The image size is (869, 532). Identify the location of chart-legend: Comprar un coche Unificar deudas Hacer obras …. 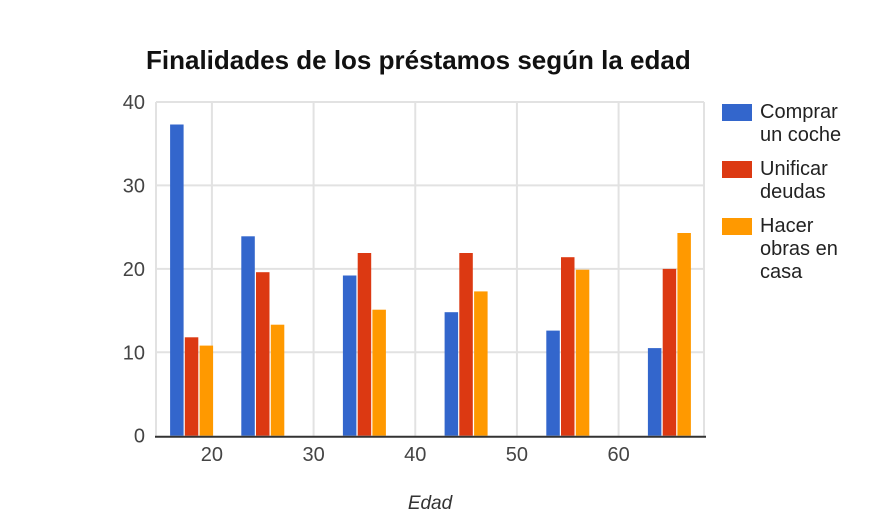
(781, 192).